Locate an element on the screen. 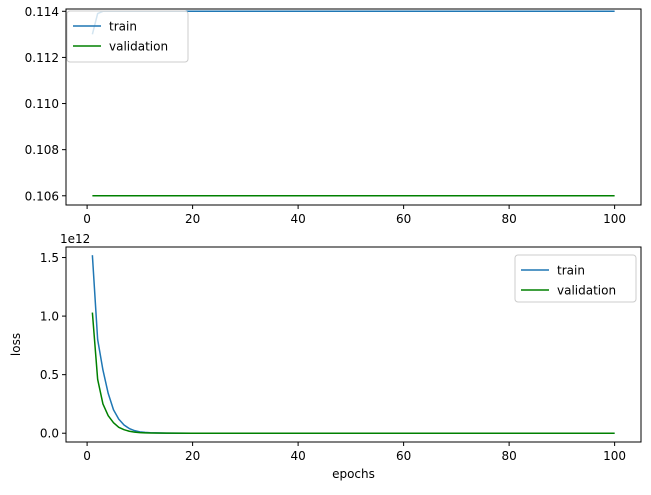  top-legend: train validation is located at coordinates (127, 36).